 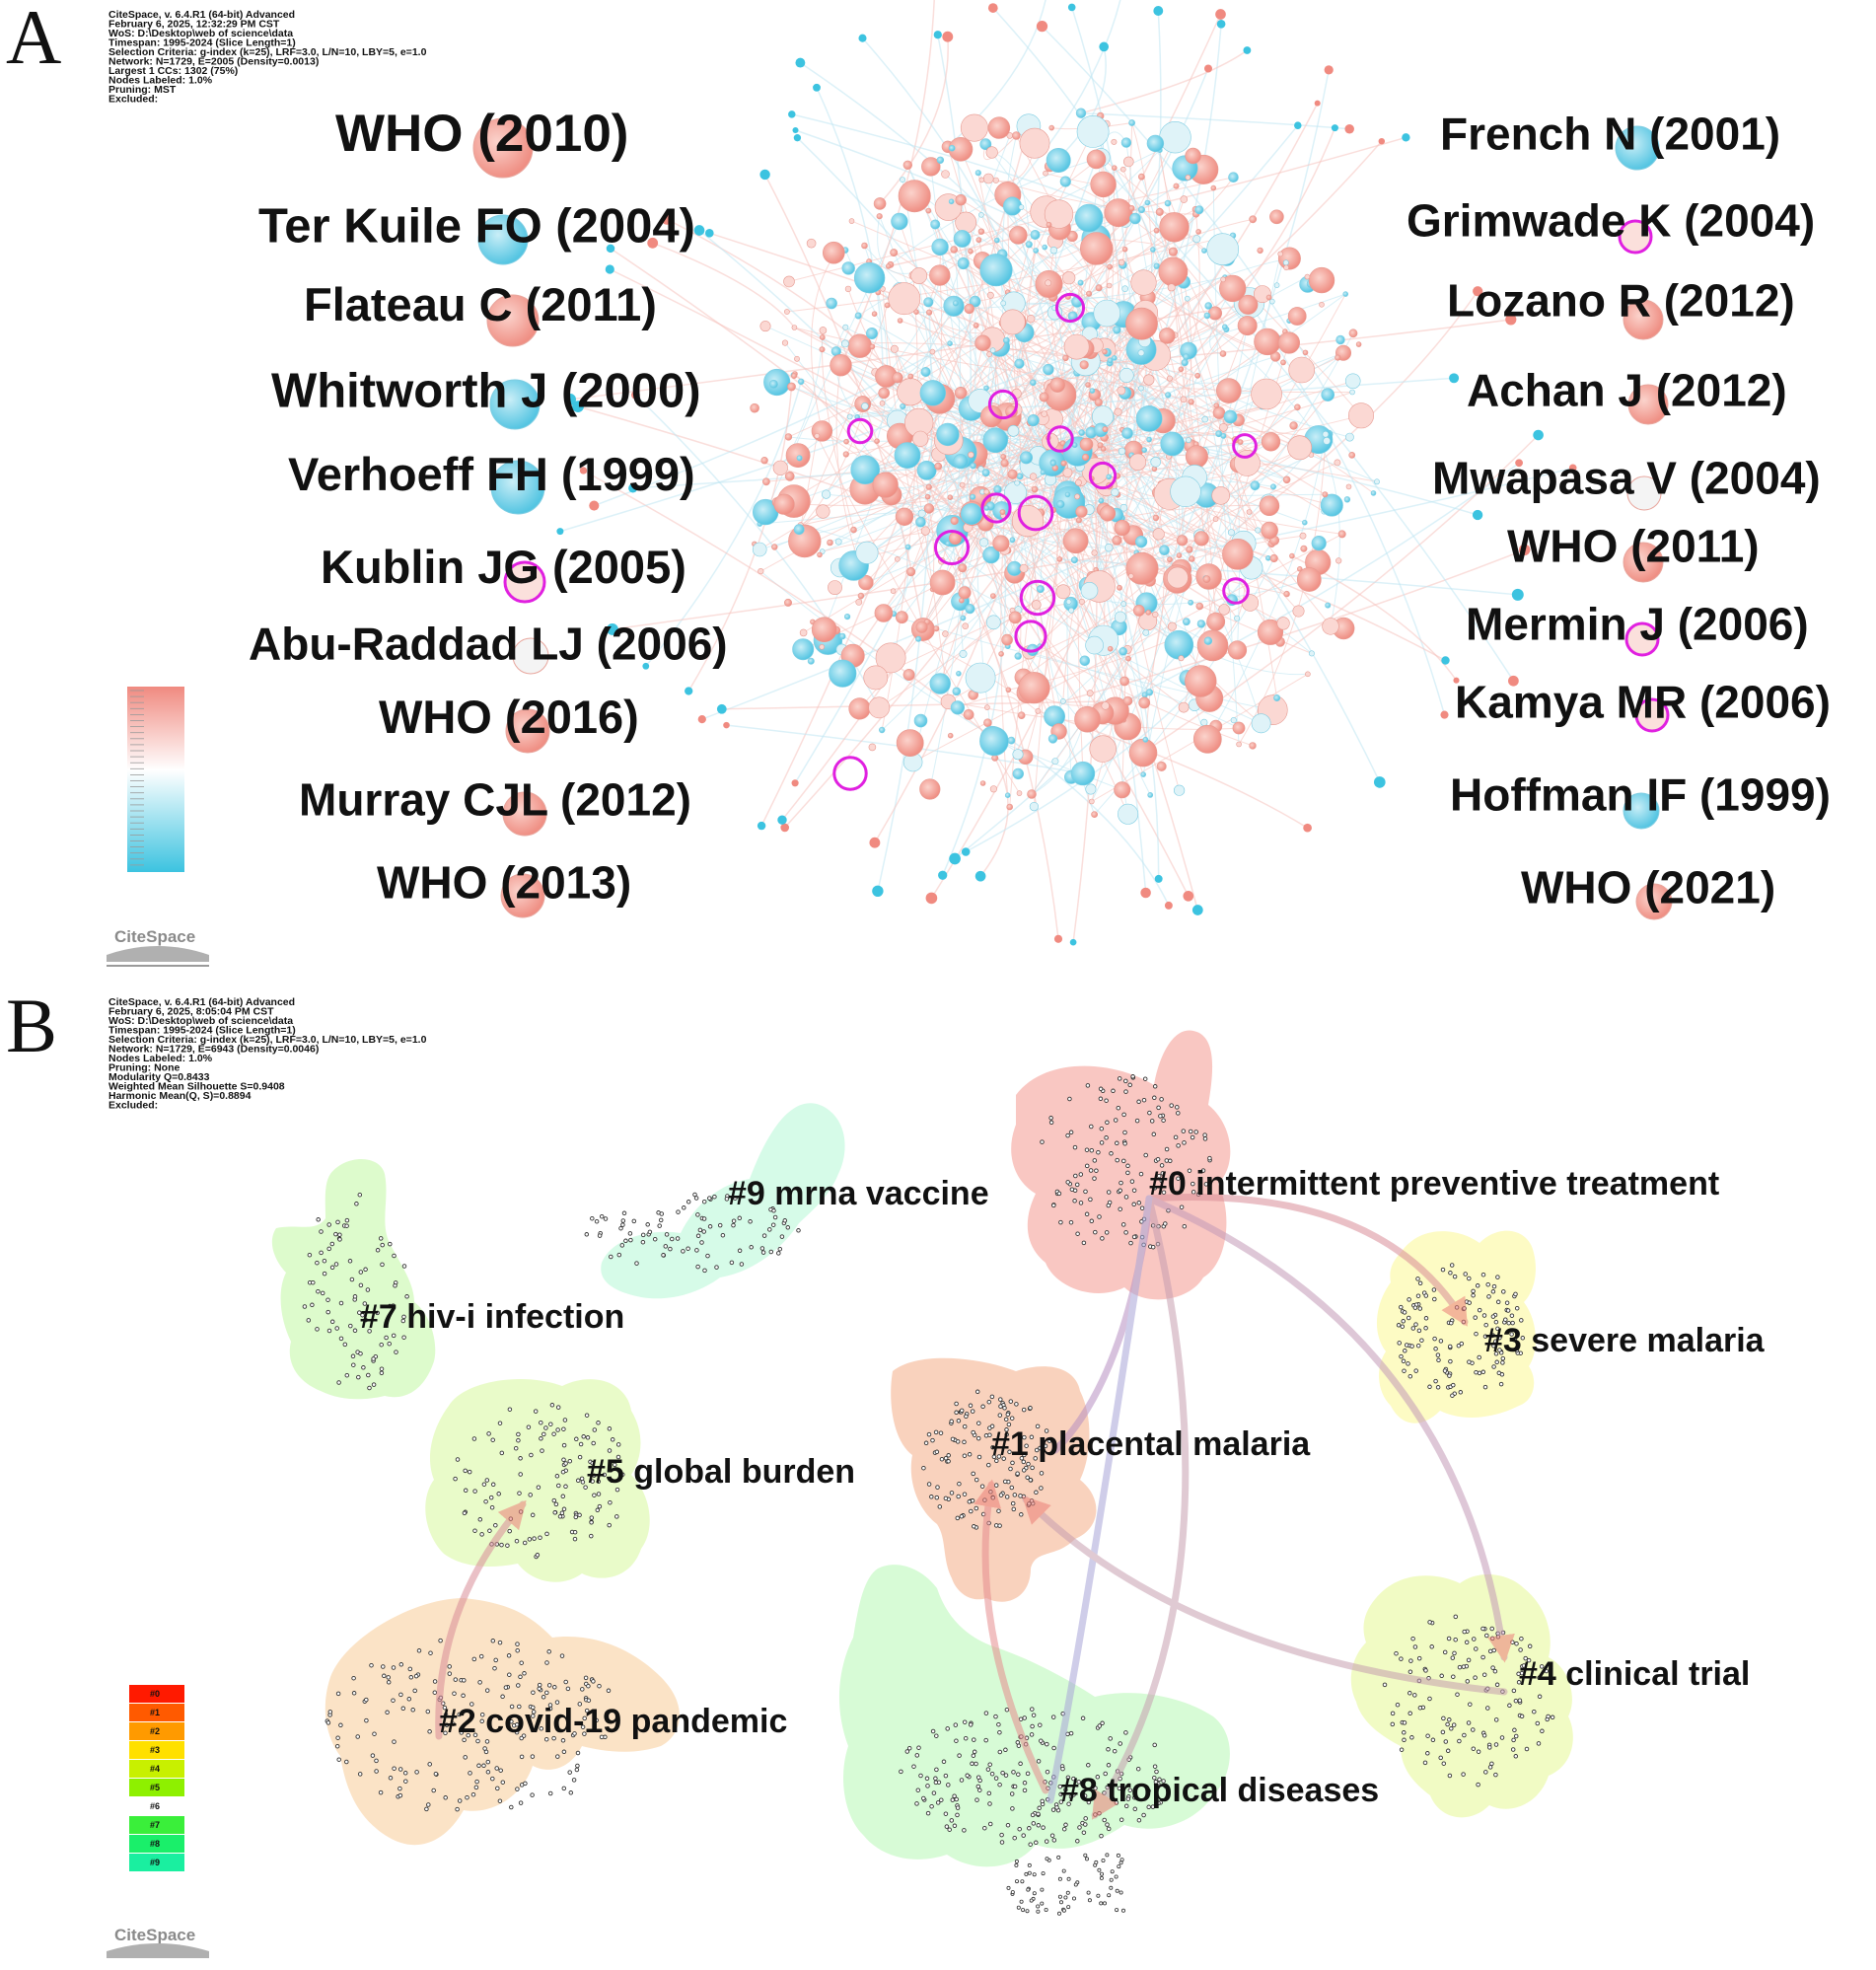 What do you see at coordinates (155, 779) in the screenshot?
I see `year-color-legend` at bounding box center [155, 779].